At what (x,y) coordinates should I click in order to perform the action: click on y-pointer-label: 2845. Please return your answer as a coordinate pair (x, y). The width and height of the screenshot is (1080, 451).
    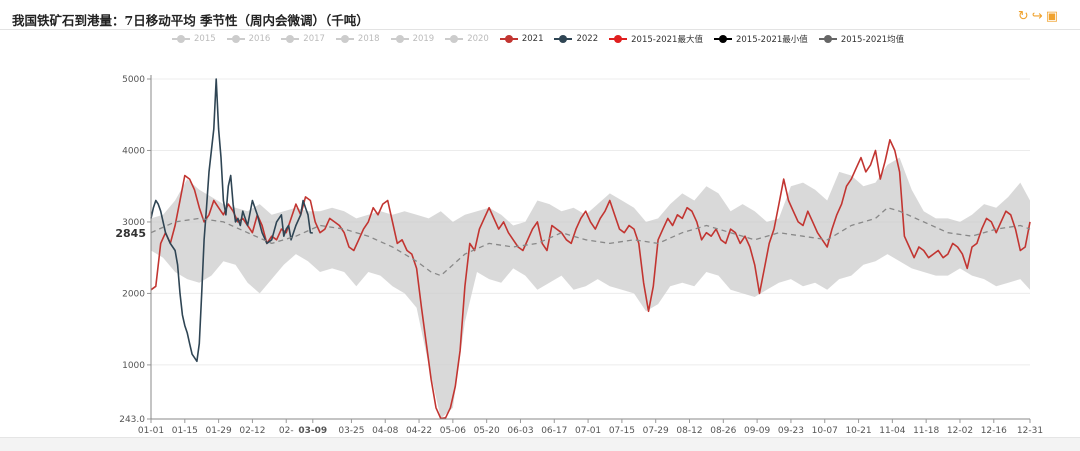
    Looking at the image, I should click on (130, 233).